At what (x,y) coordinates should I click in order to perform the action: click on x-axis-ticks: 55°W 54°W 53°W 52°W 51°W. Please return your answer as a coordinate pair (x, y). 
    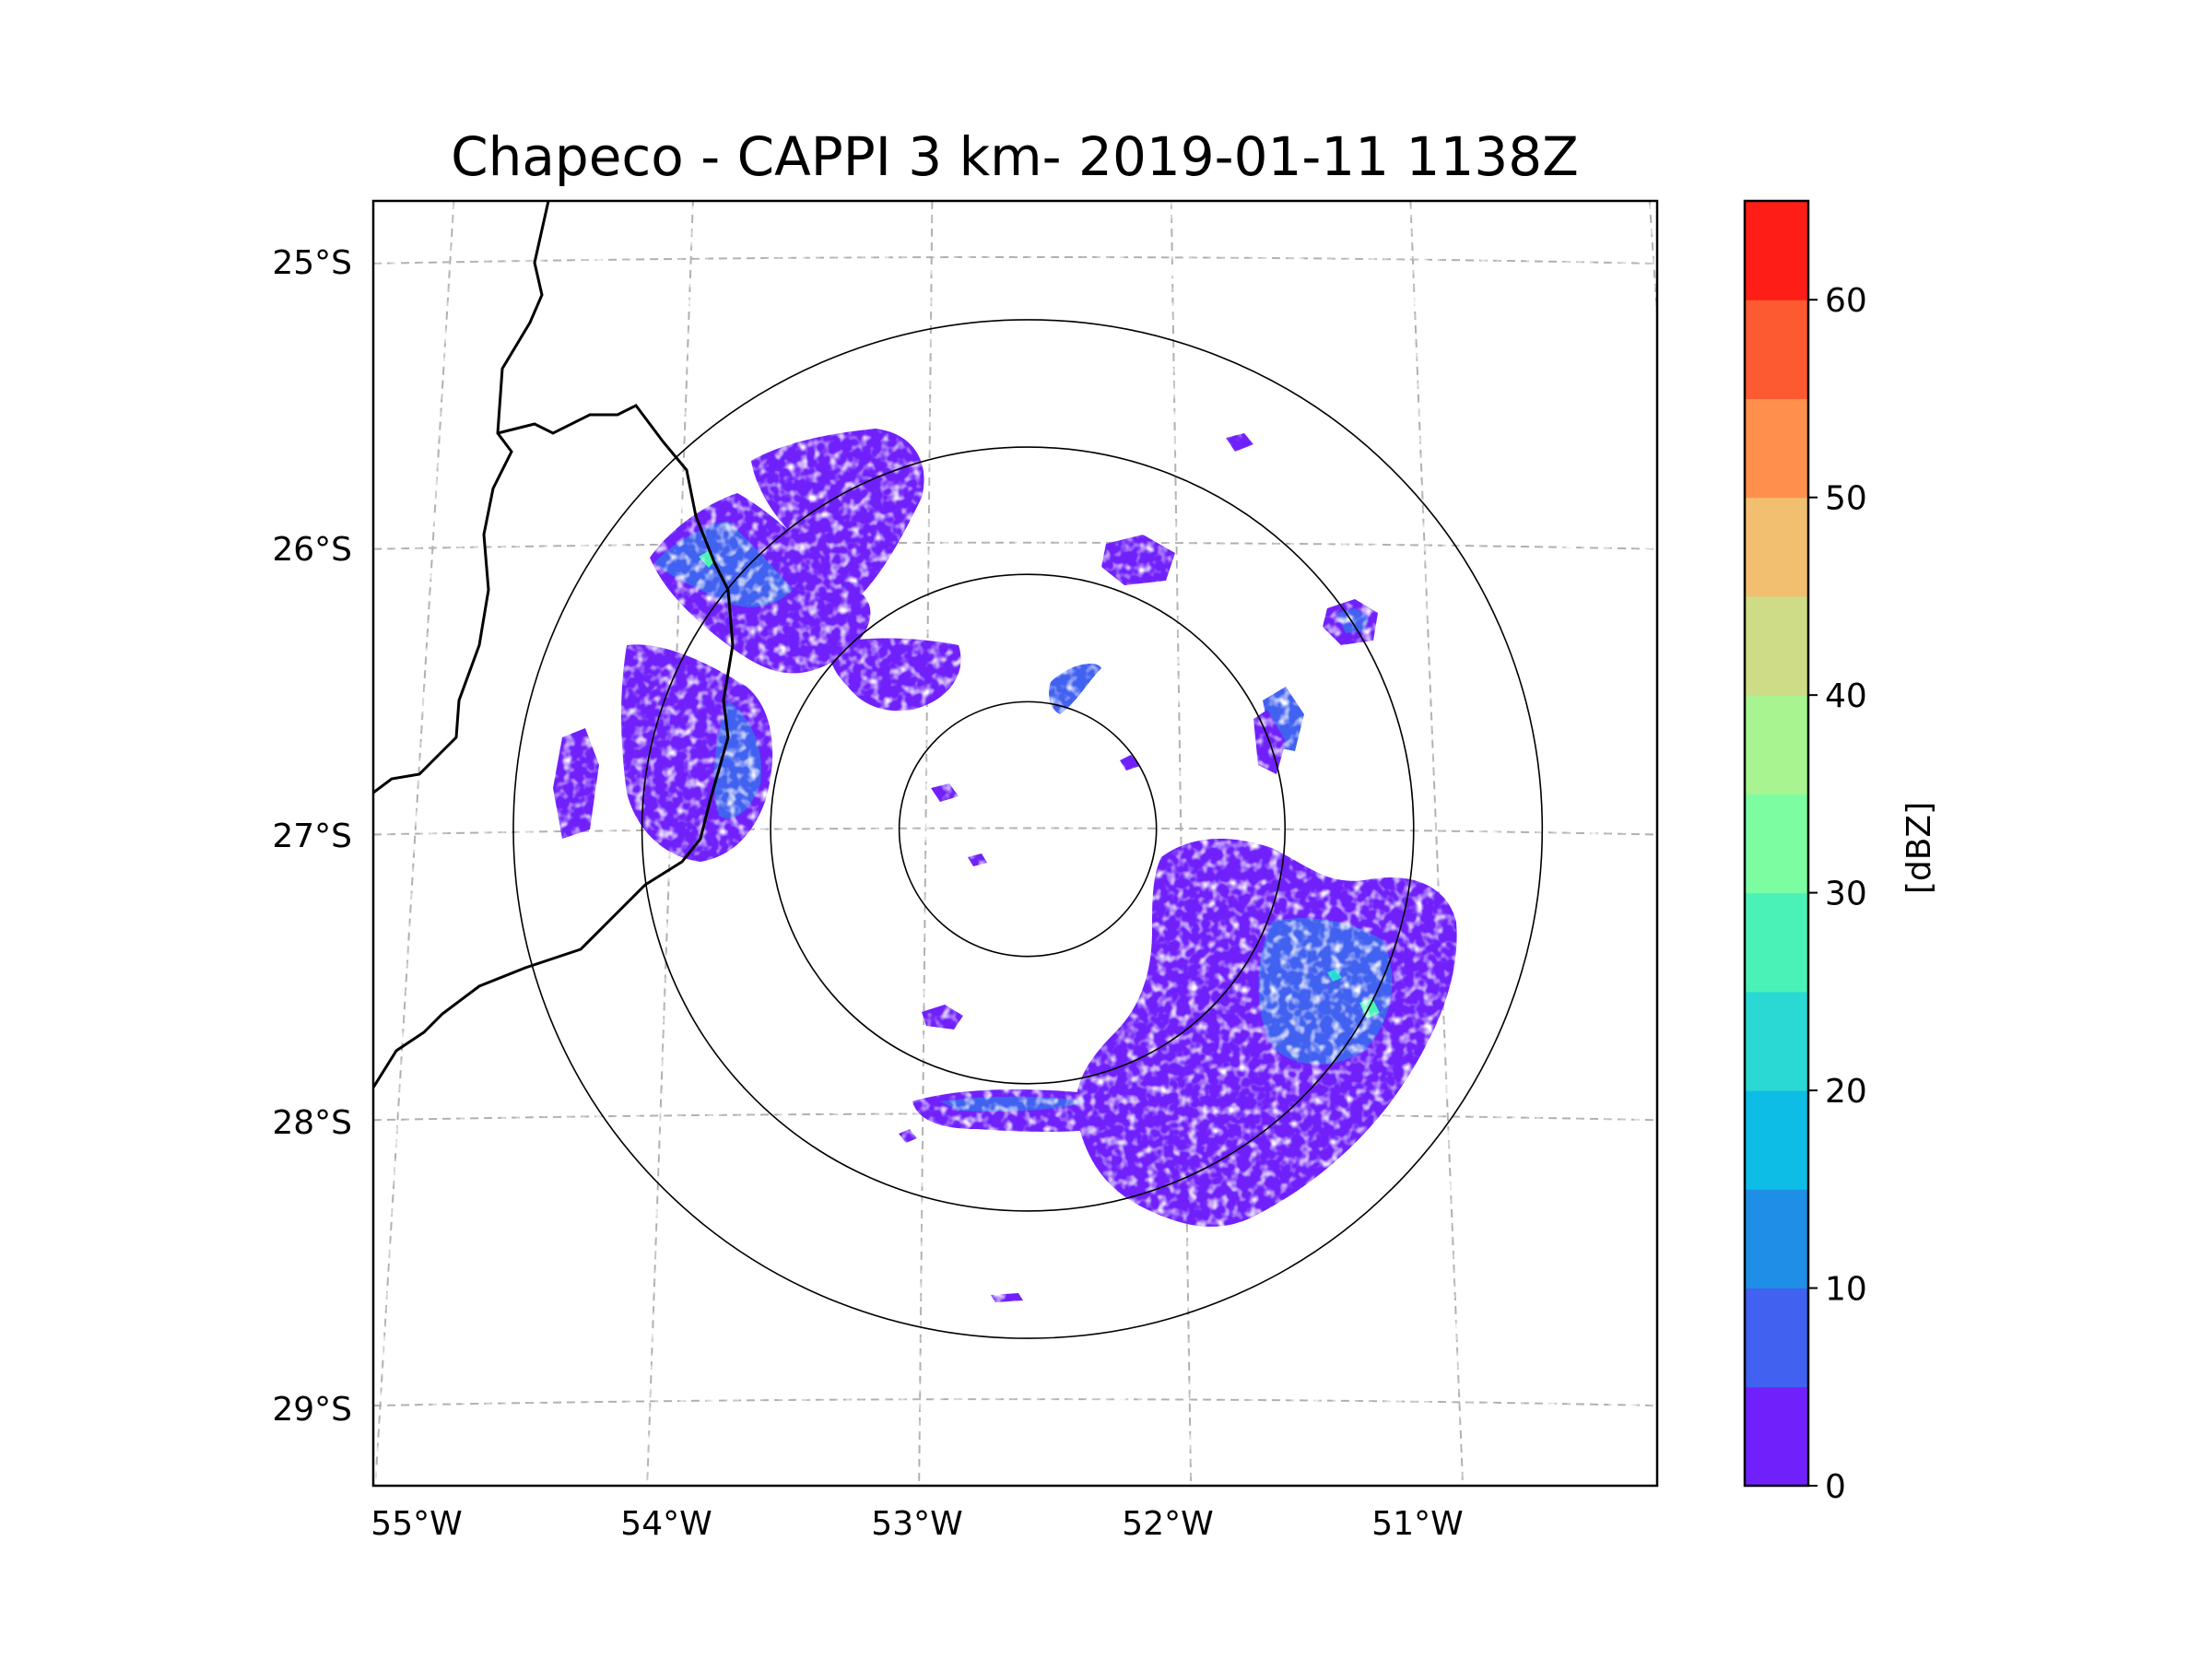
    Looking at the image, I should click on (917, 1524).